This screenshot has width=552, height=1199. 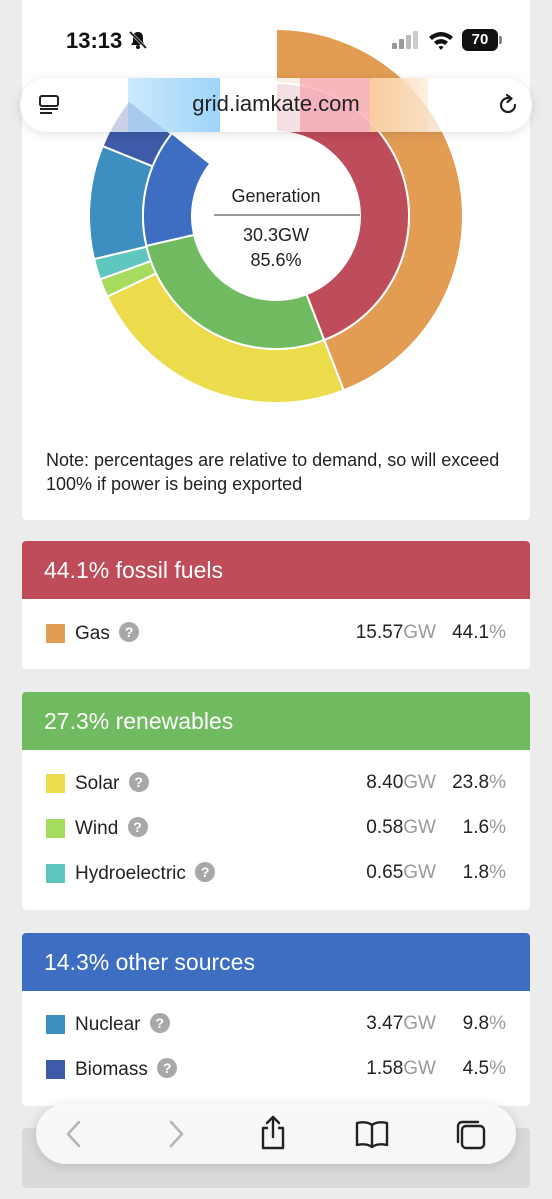 What do you see at coordinates (55, 1024) in the screenshot?
I see `nuclear-swatch` at bounding box center [55, 1024].